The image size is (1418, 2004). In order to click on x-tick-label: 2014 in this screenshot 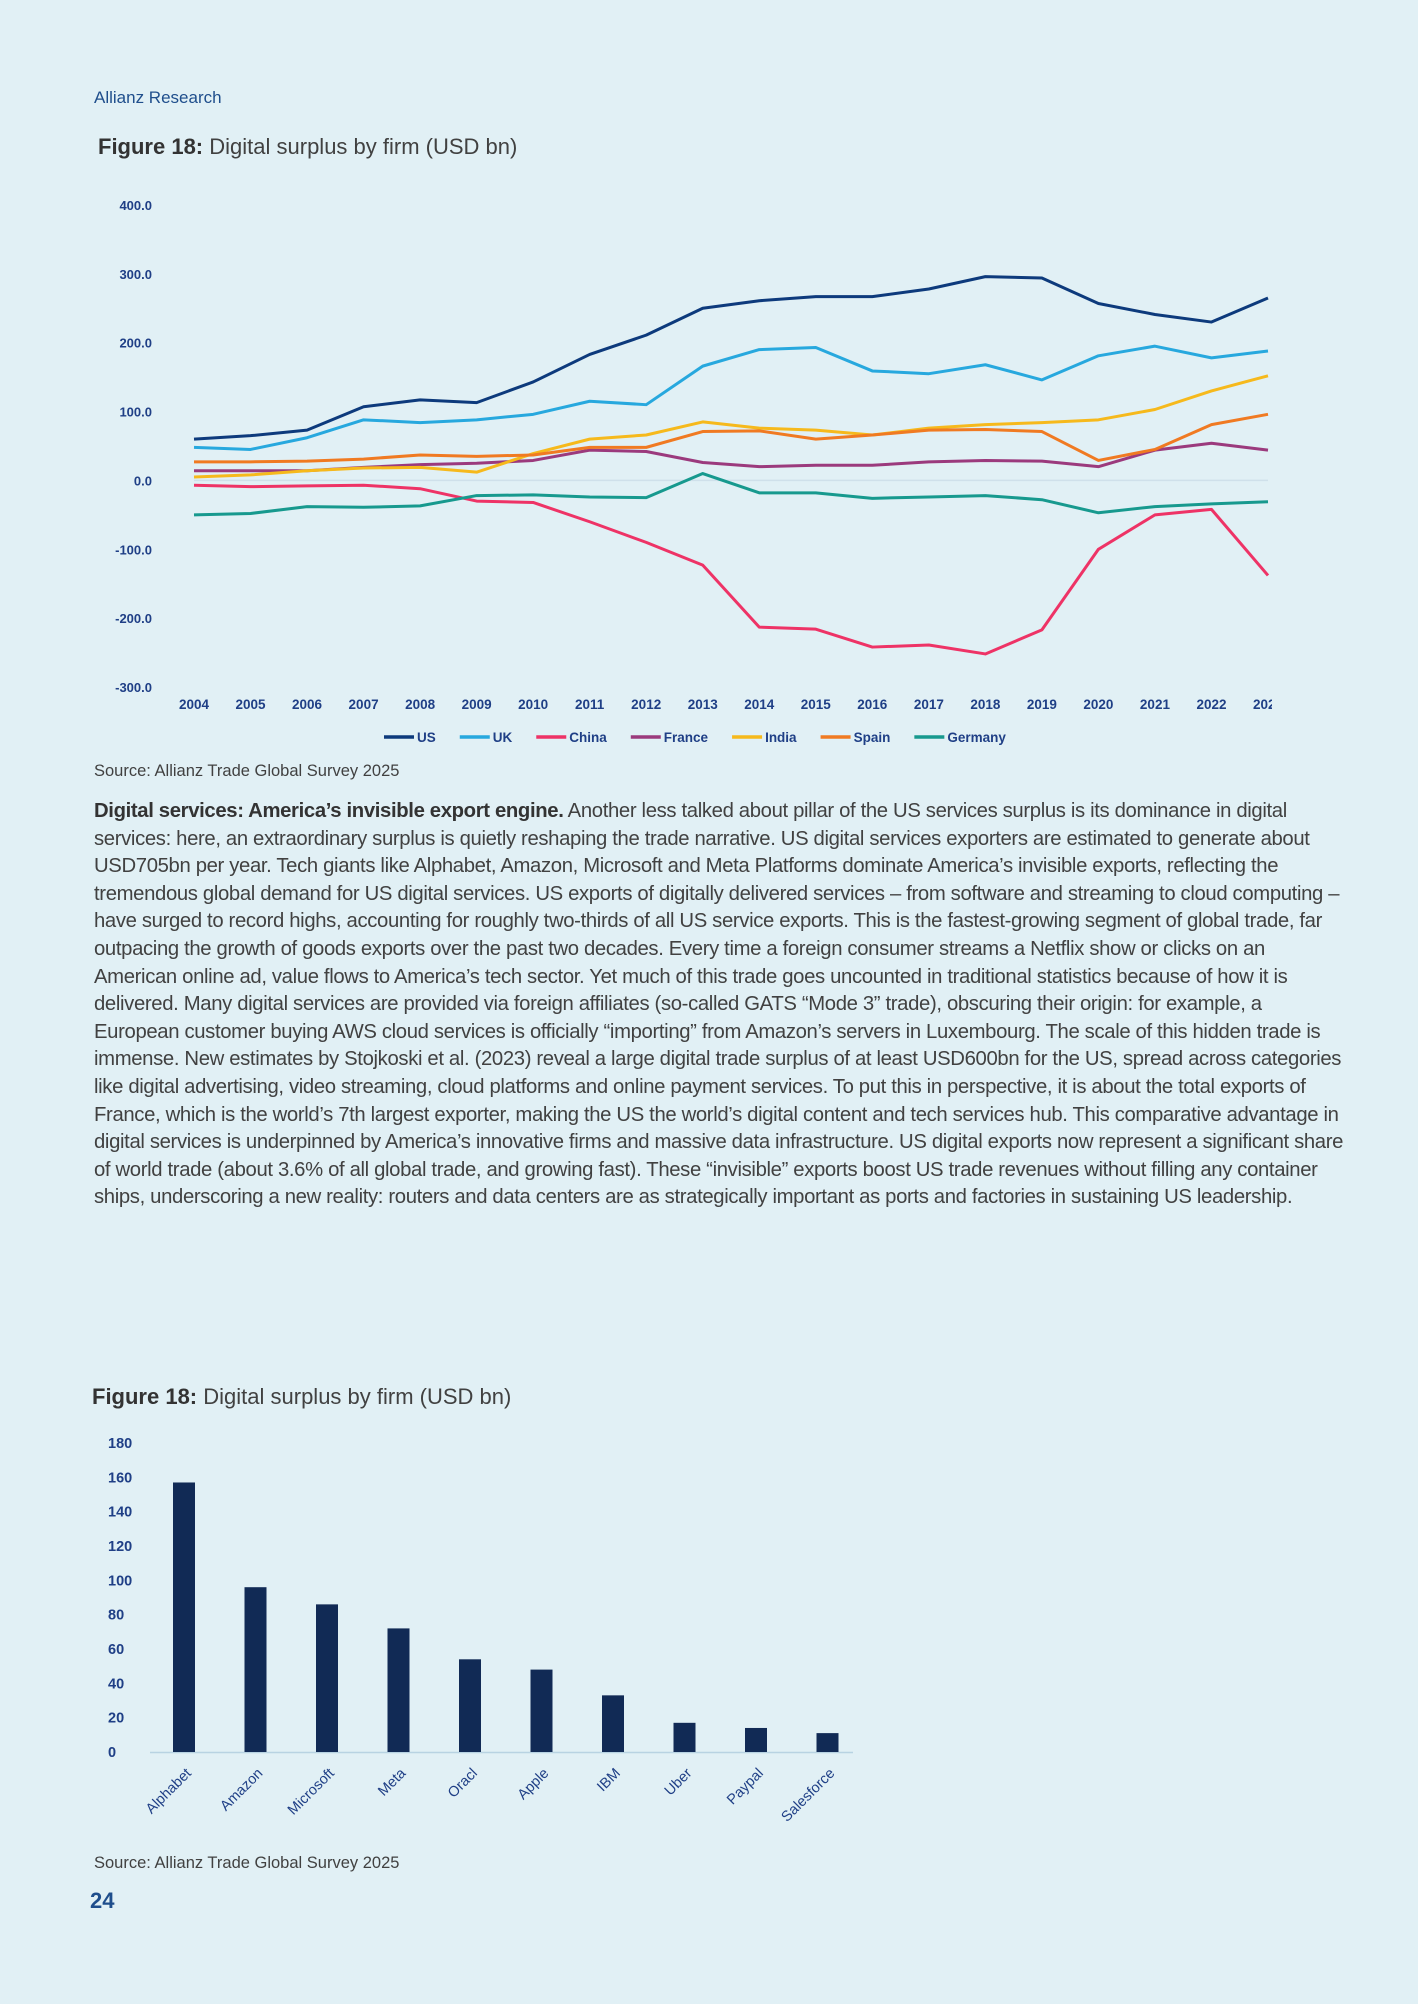, I will do `click(759, 704)`.